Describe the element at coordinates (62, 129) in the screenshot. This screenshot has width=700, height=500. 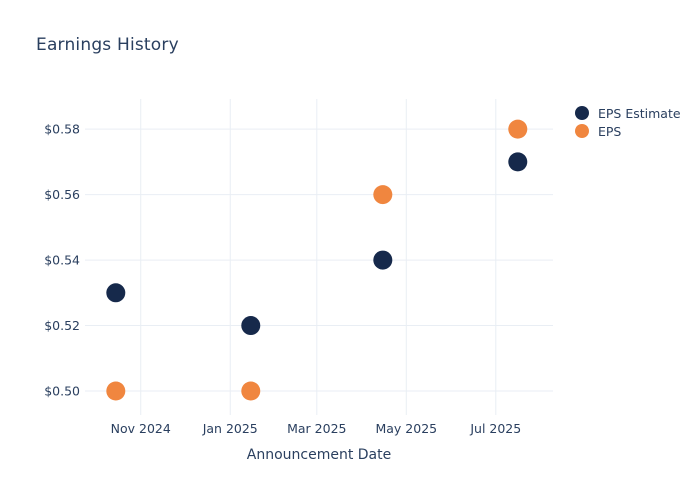
I see `y-tick-label: $0.58` at that location.